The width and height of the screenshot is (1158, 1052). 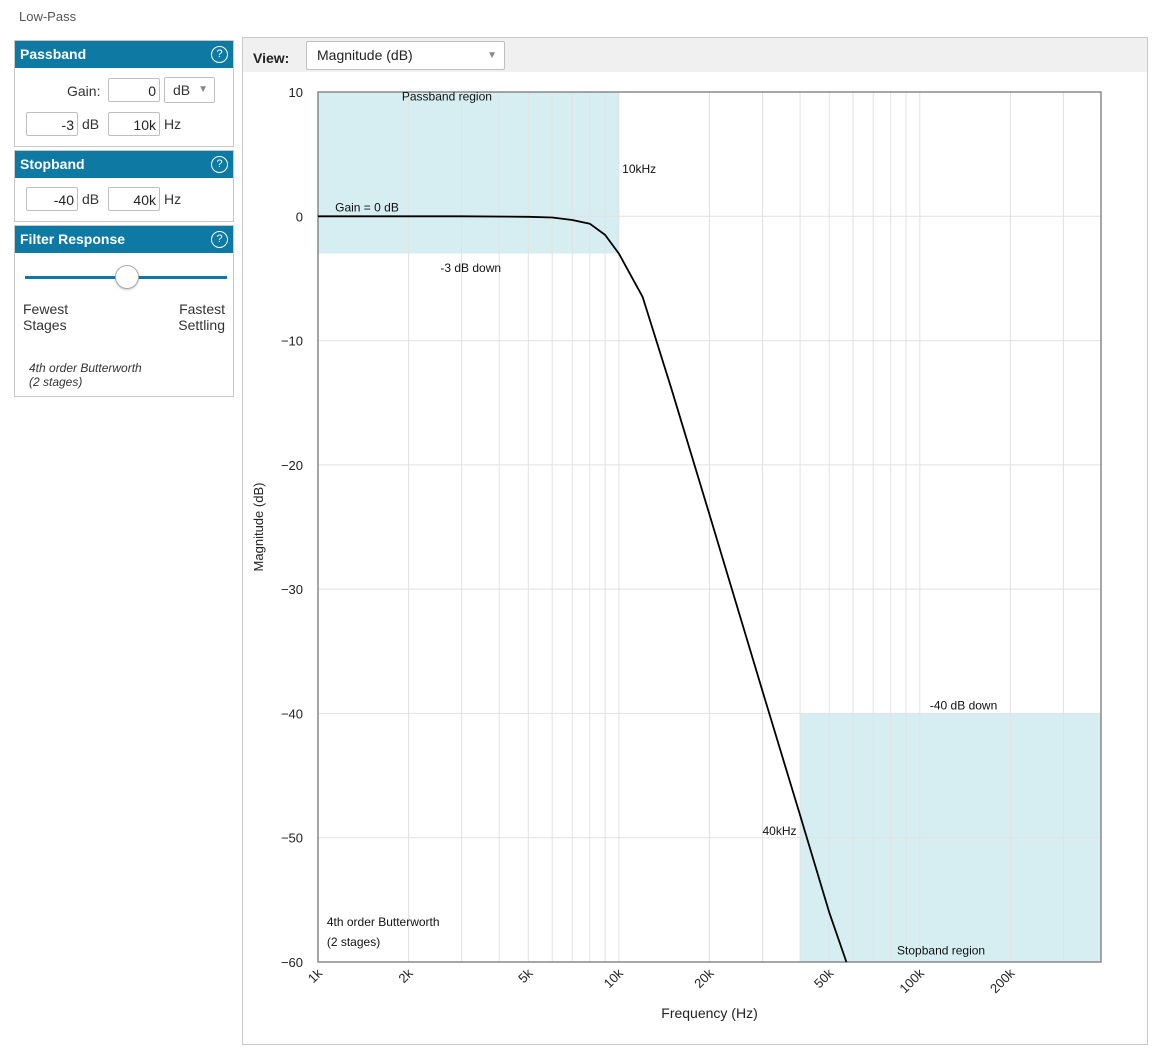 I want to click on x-tick-label: 1k, so click(x=315, y=975).